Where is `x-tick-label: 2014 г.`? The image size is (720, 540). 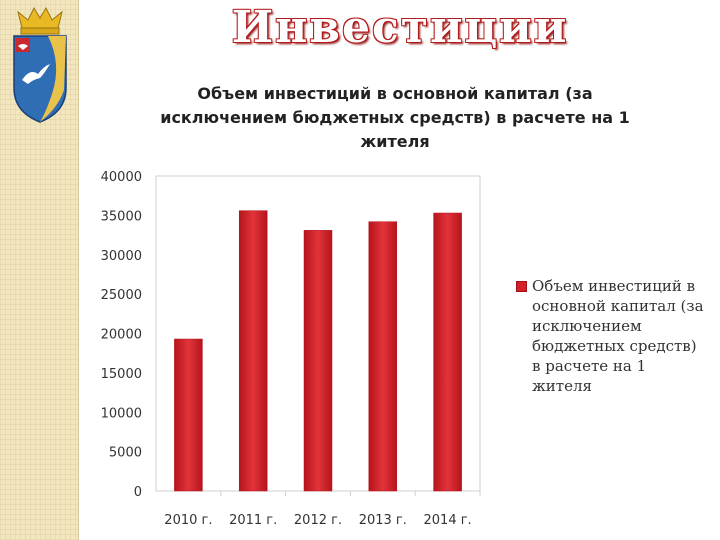
x-tick-label: 2014 г. is located at coordinates (448, 520).